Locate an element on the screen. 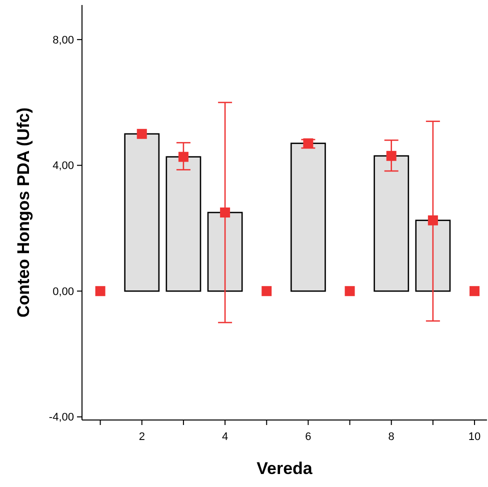  x-tick-label: 8 is located at coordinates (391, 437).